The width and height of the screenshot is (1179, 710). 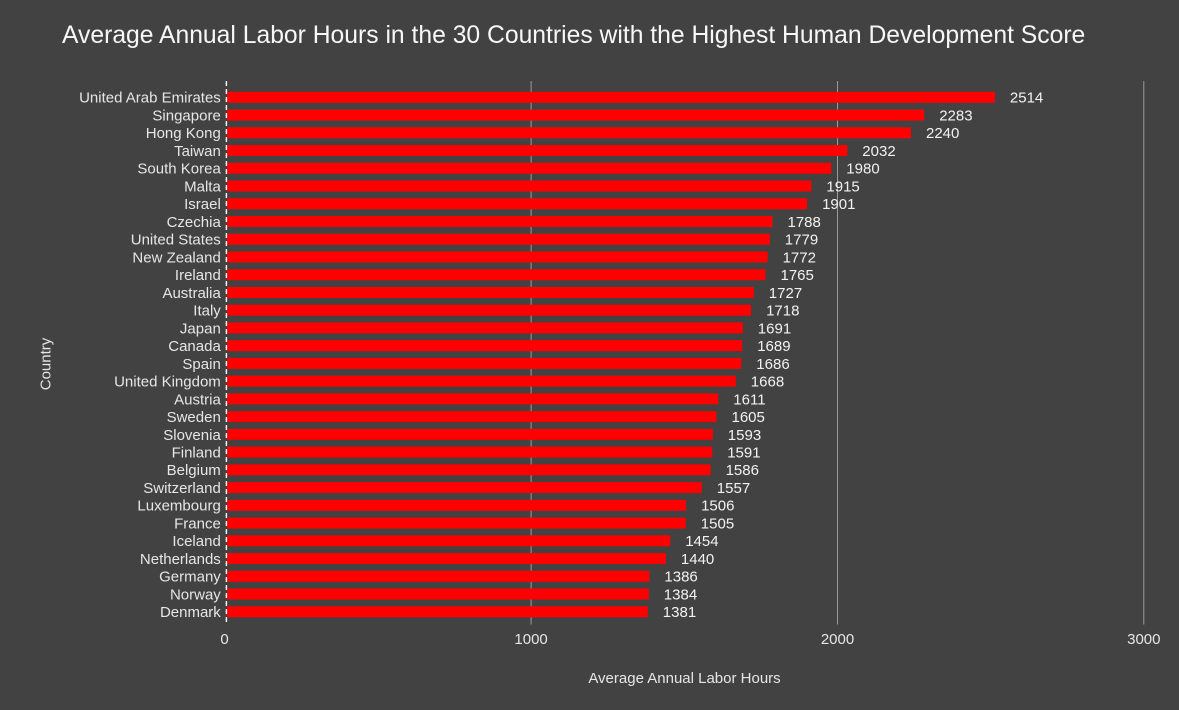 What do you see at coordinates (196, 453) in the screenshot?
I see `svg-text: Finland` at bounding box center [196, 453].